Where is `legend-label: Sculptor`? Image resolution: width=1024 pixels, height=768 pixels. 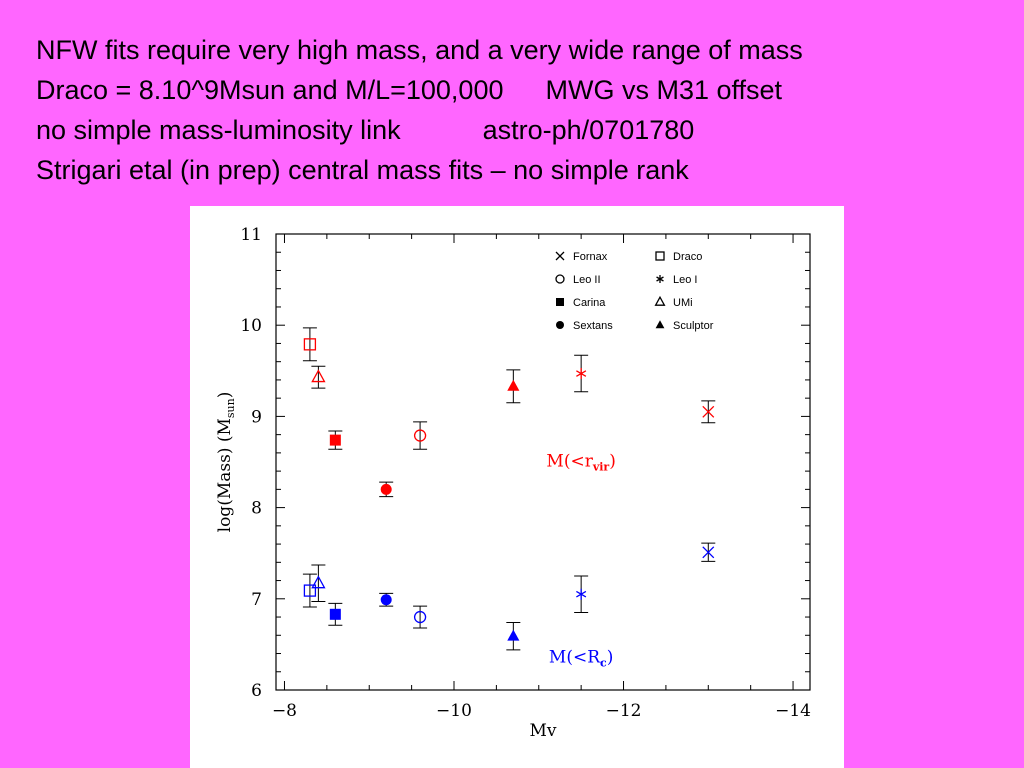
legend-label: Sculptor is located at coordinates (693, 326).